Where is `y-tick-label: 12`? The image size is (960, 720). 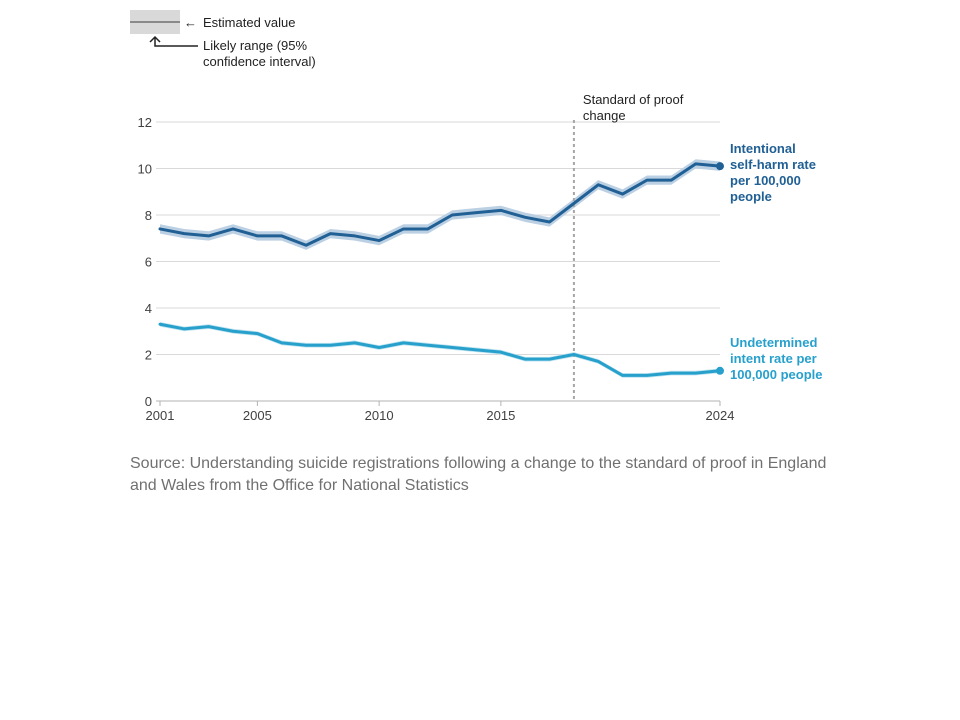
y-tick-label: 12 is located at coordinates (145, 122).